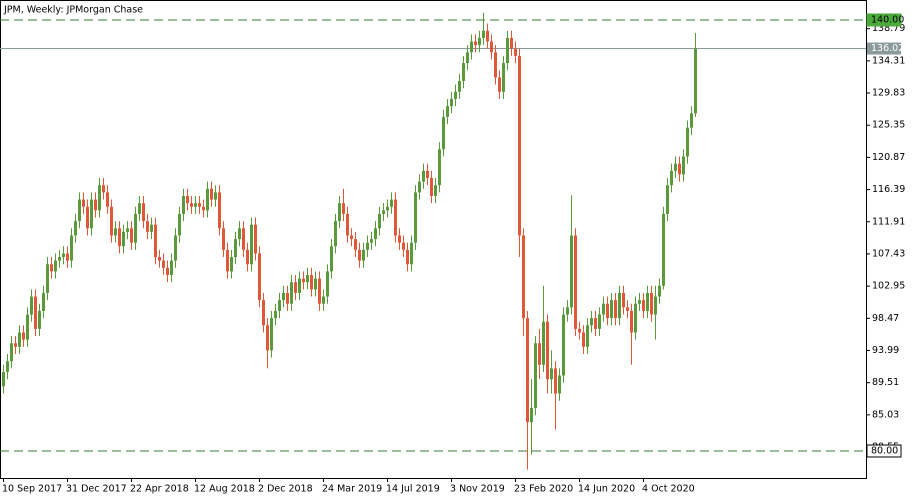  Describe the element at coordinates (159, 489) in the screenshot. I see `x-tick-label: 22 Apr 2018` at that location.